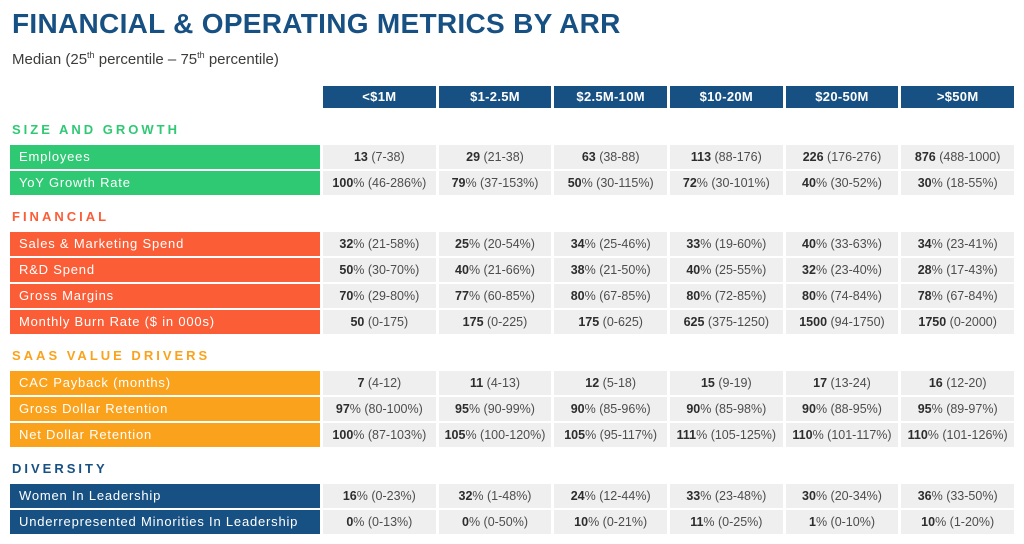 This screenshot has width=1024, height=544. What do you see at coordinates (165, 383) in the screenshot?
I see `row-label: CAC Payback (months)` at bounding box center [165, 383].